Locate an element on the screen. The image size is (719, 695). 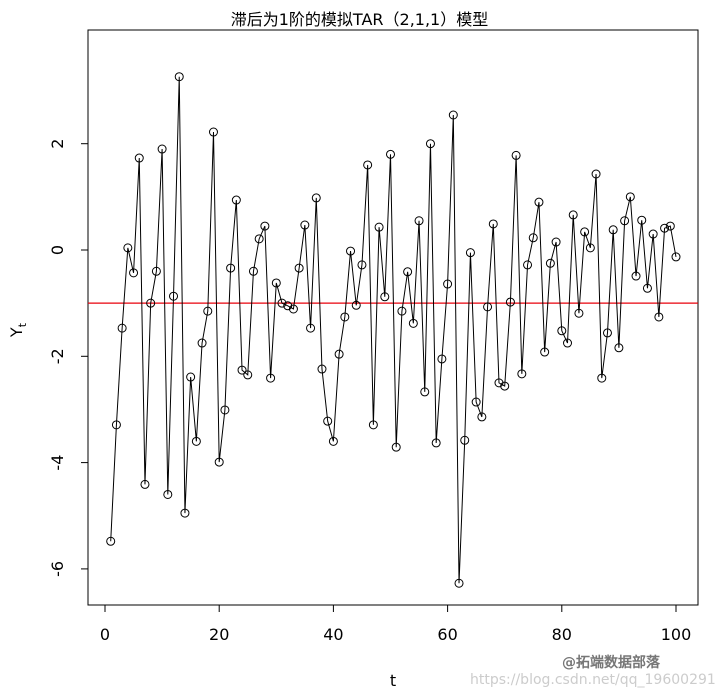
x-tick-label: 0 is located at coordinates (105, 634).